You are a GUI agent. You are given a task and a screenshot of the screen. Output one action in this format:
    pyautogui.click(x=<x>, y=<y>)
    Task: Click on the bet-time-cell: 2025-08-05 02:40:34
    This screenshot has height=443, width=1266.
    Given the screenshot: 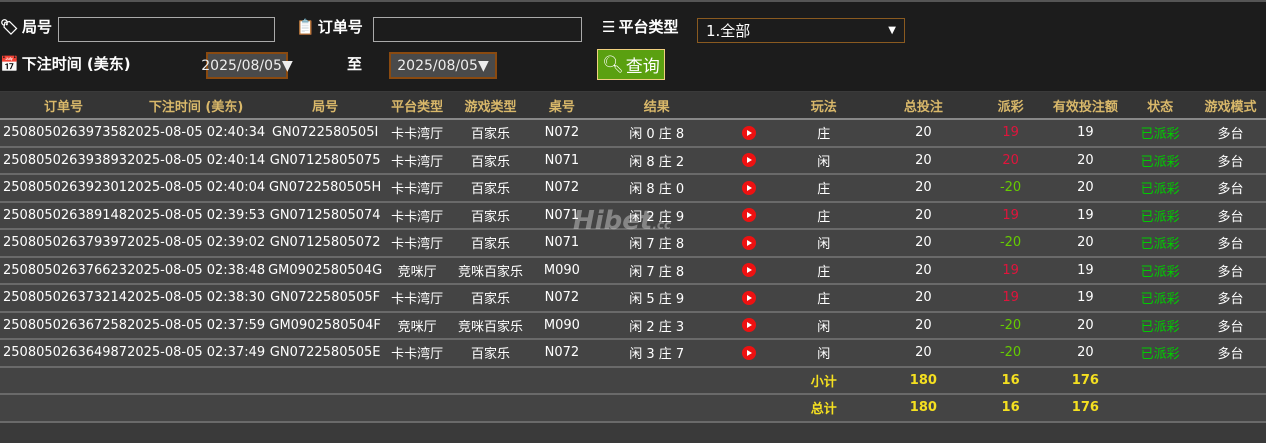 What is the action you would take?
    pyautogui.click(x=196, y=133)
    